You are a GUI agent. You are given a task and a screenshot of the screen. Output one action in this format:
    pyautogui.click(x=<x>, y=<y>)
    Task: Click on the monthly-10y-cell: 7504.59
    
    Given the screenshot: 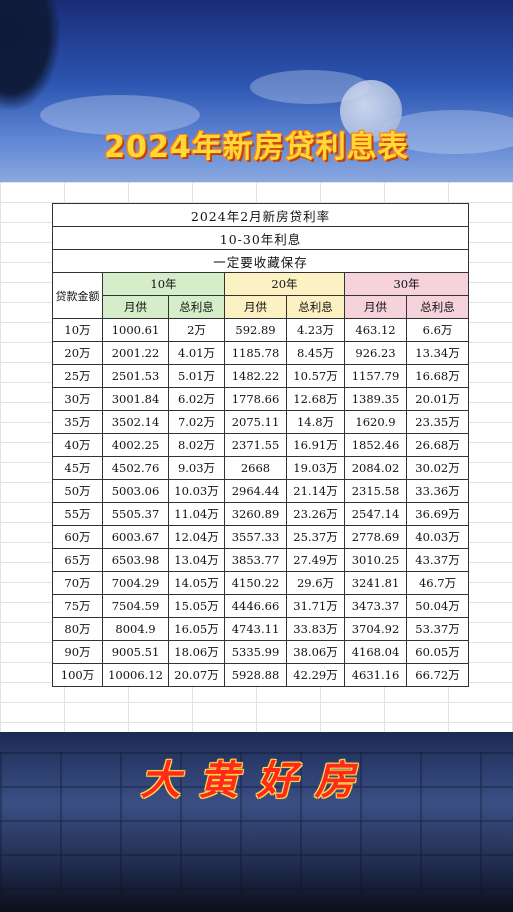 What is the action you would take?
    pyautogui.click(x=135, y=606)
    